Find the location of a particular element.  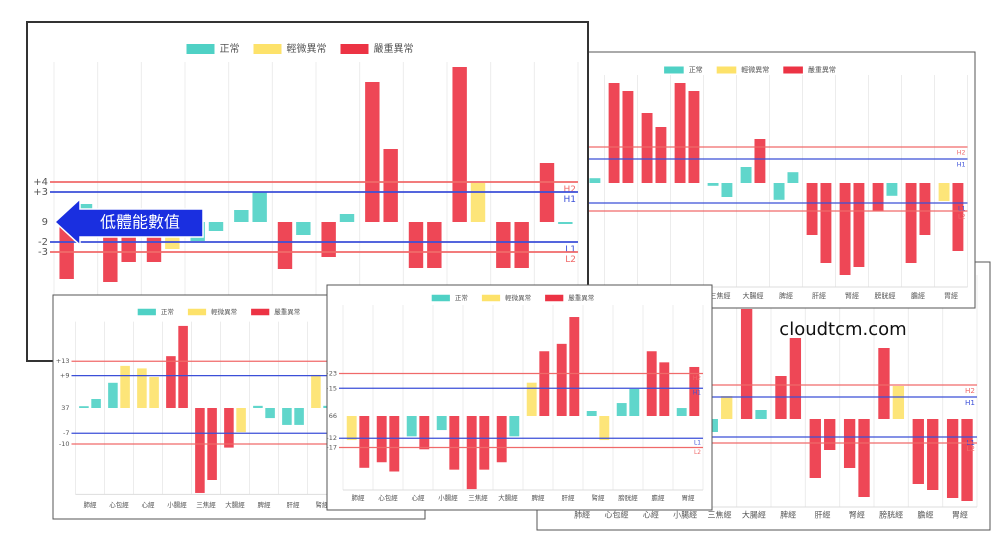

y-tick-label: +13 is located at coordinates (63, 361).